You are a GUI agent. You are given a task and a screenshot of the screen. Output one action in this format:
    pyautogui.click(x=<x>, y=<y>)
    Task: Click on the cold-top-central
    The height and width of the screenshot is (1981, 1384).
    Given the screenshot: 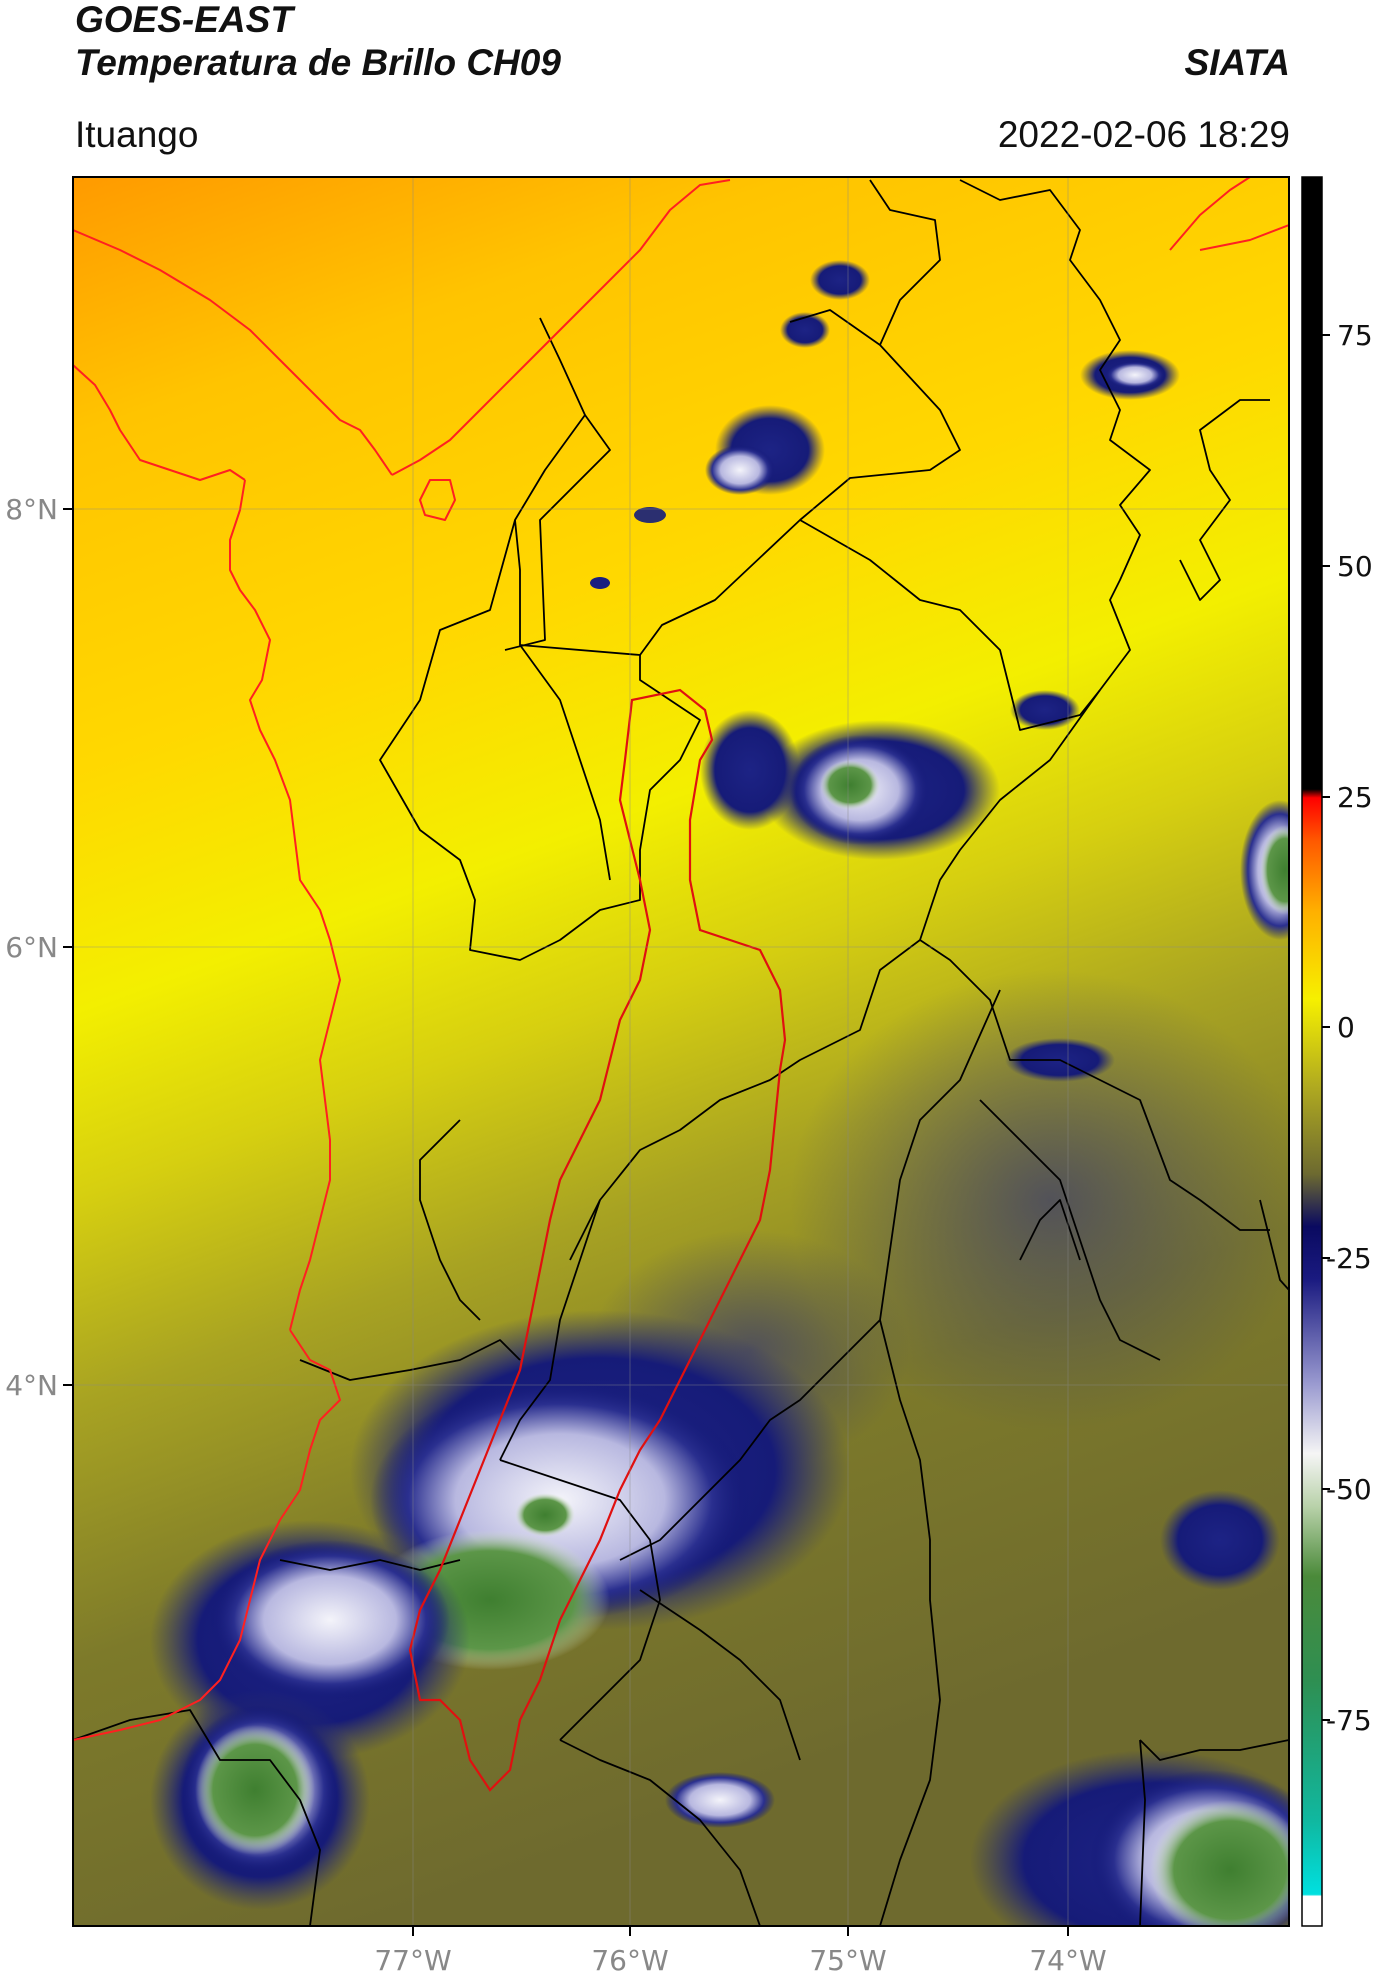 What is the action you would take?
    pyautogui.click(x=850, y=785)
    